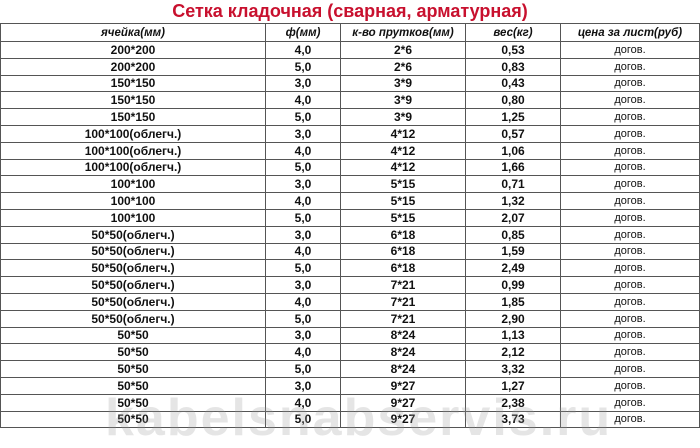  I want to click on table-row: 50*50 5,0 8*24 3,32 догов., so click(350, 369).